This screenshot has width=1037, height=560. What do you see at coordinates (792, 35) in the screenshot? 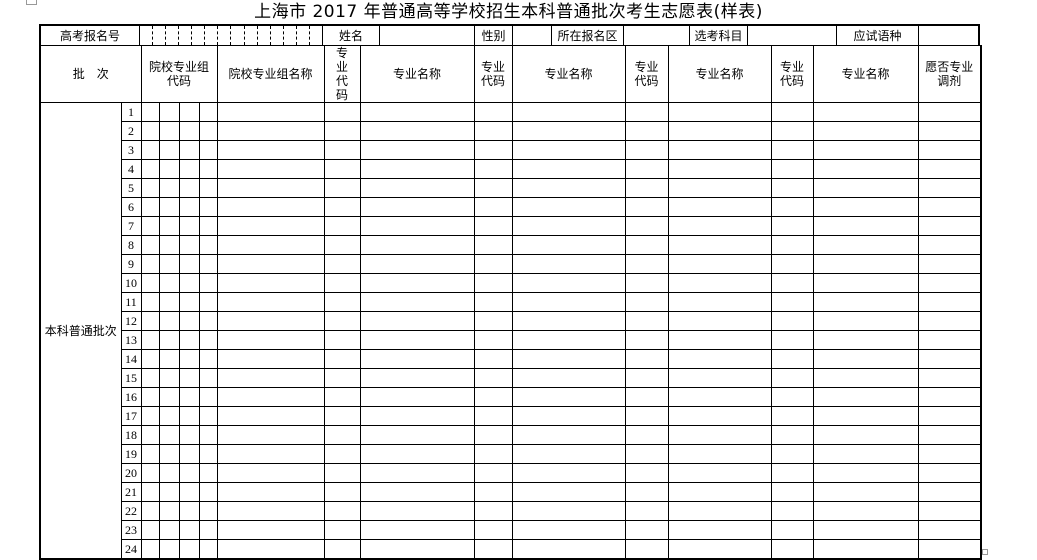
I see `subjects-field` at bounding box center [792, 35].